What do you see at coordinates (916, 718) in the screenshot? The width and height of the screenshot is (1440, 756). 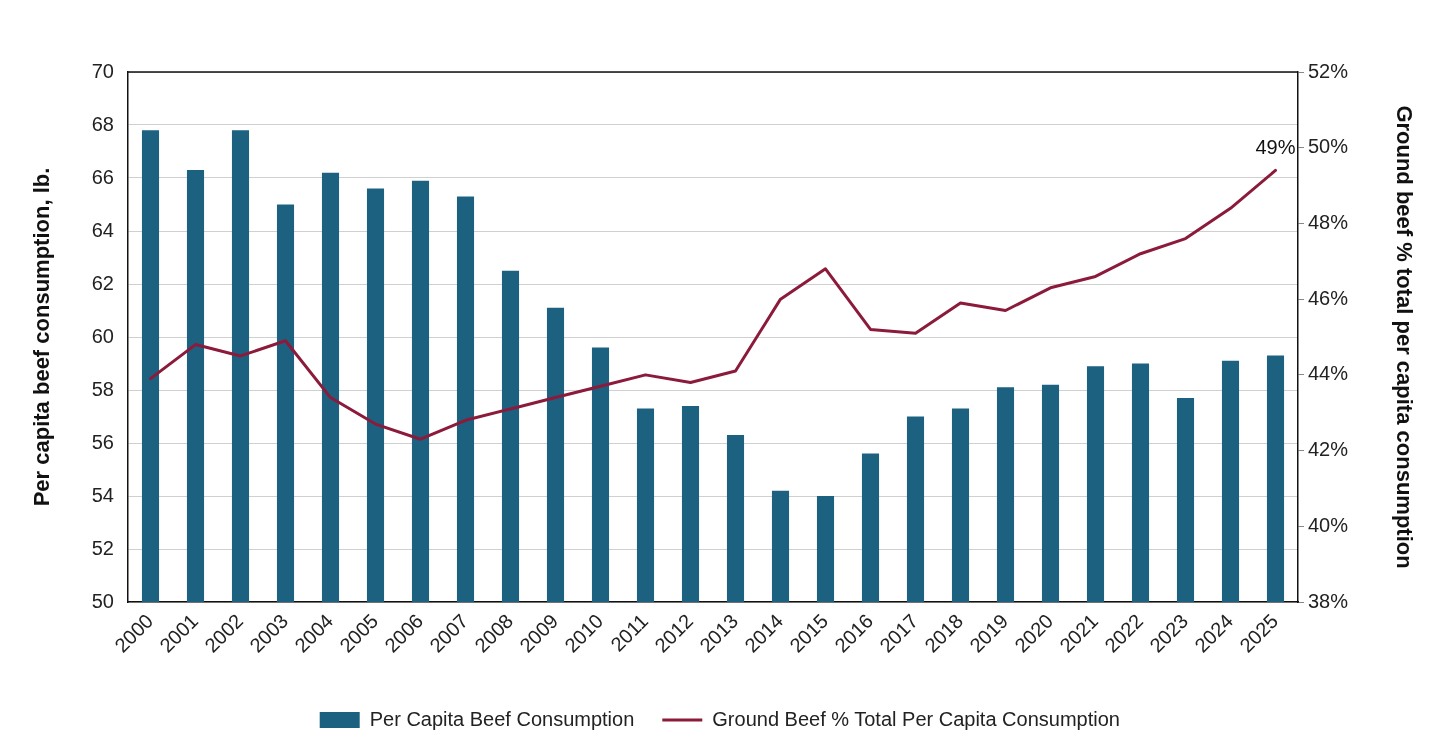 I see `legend-label: Ground Beef % Total Per Capita Consumption` at bounding box center [916, 718].